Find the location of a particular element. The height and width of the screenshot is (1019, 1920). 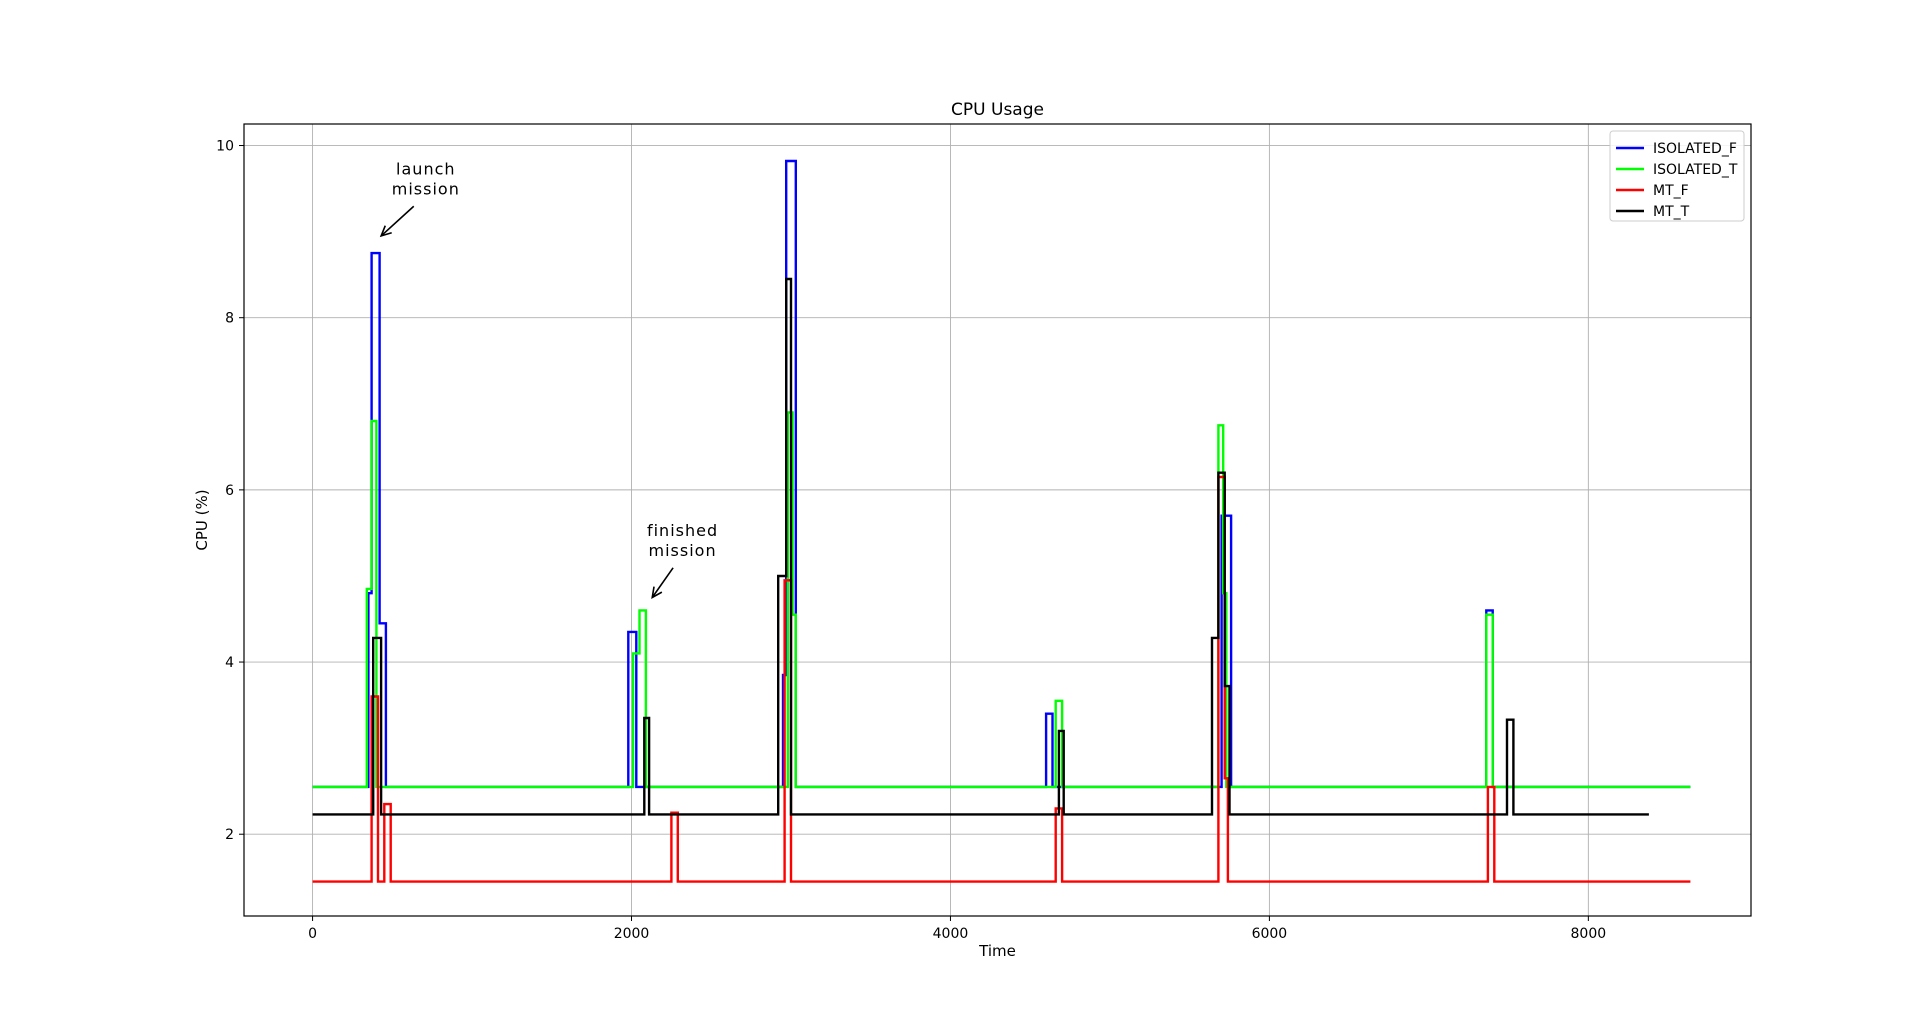

legend-label: MT_F is located at coordinates (1671, 191).